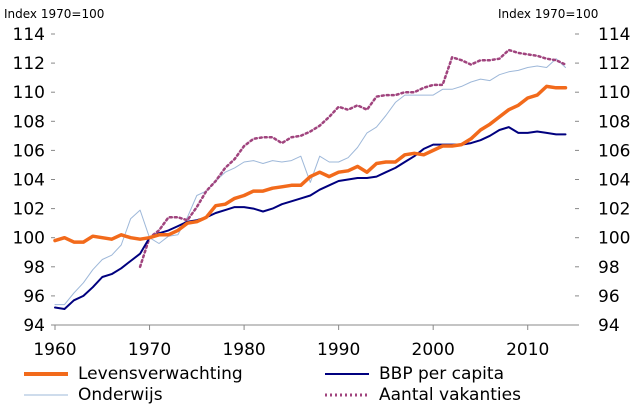 This screenshot has width=630, height=411. What do you see at coordinates (149, 350) in the screenshot?
I see `x-tick-label: 1970` at bounding box center [149, 350].